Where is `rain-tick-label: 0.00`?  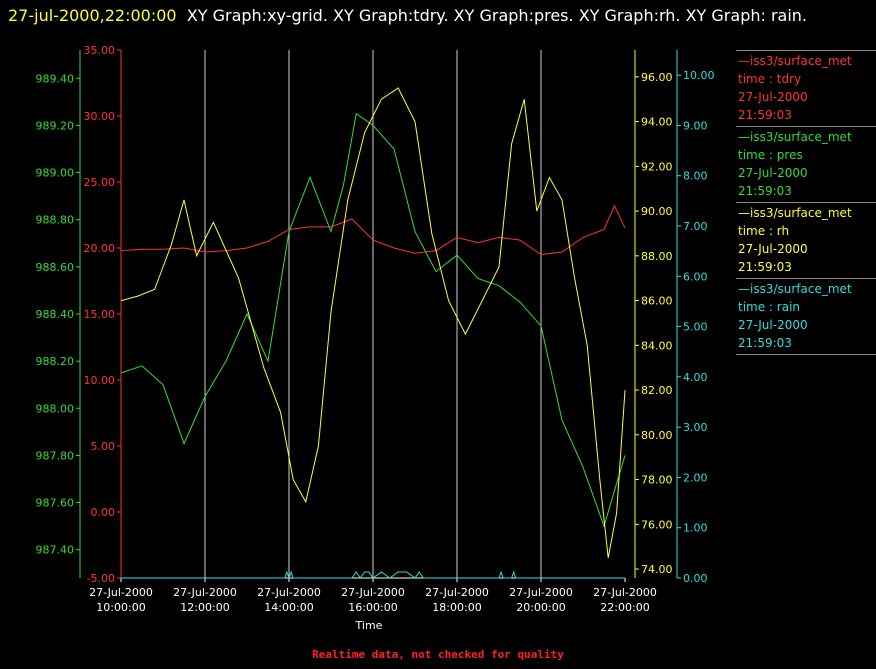 rain-tick-label: 0.00 is located at coordinates (695, 578).